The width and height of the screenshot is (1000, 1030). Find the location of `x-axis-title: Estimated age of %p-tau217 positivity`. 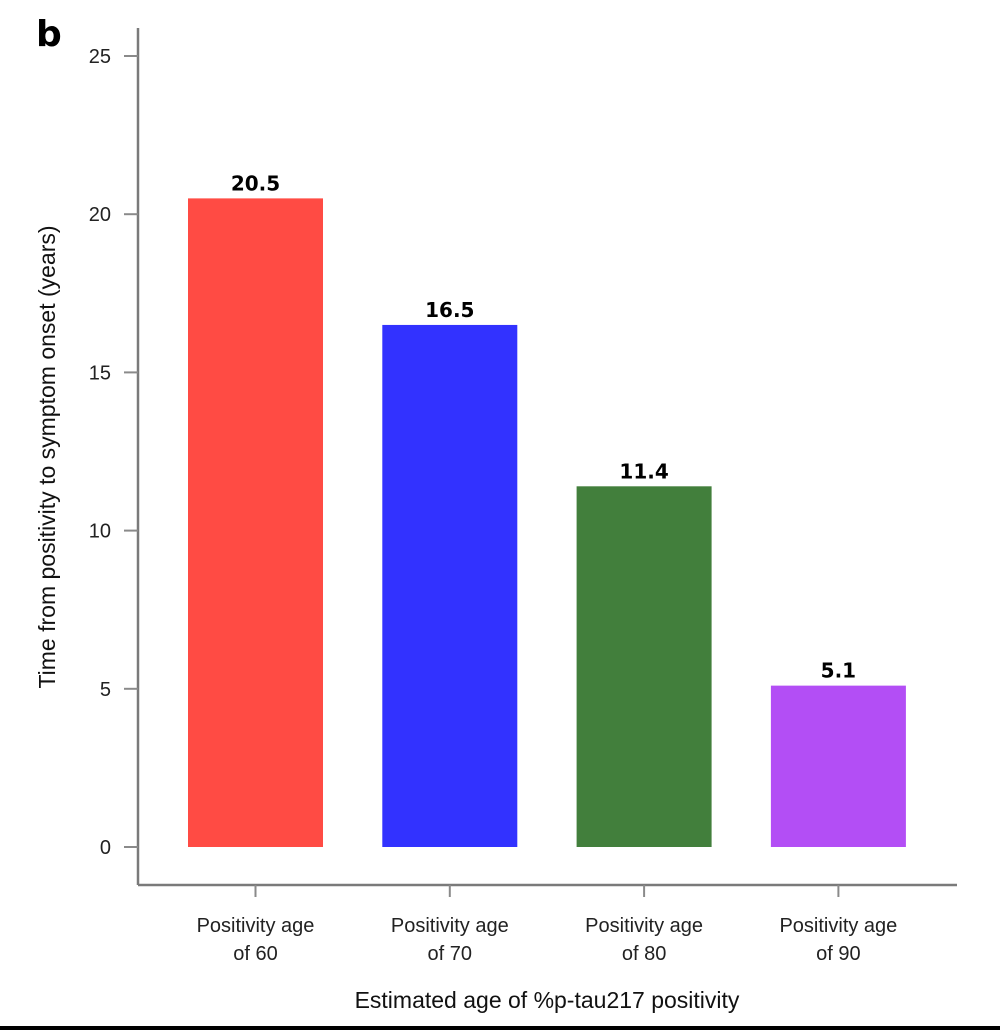

x-axis-title: Estimated age of %p-tau217 positivity is located at coordinates (547, 1000).